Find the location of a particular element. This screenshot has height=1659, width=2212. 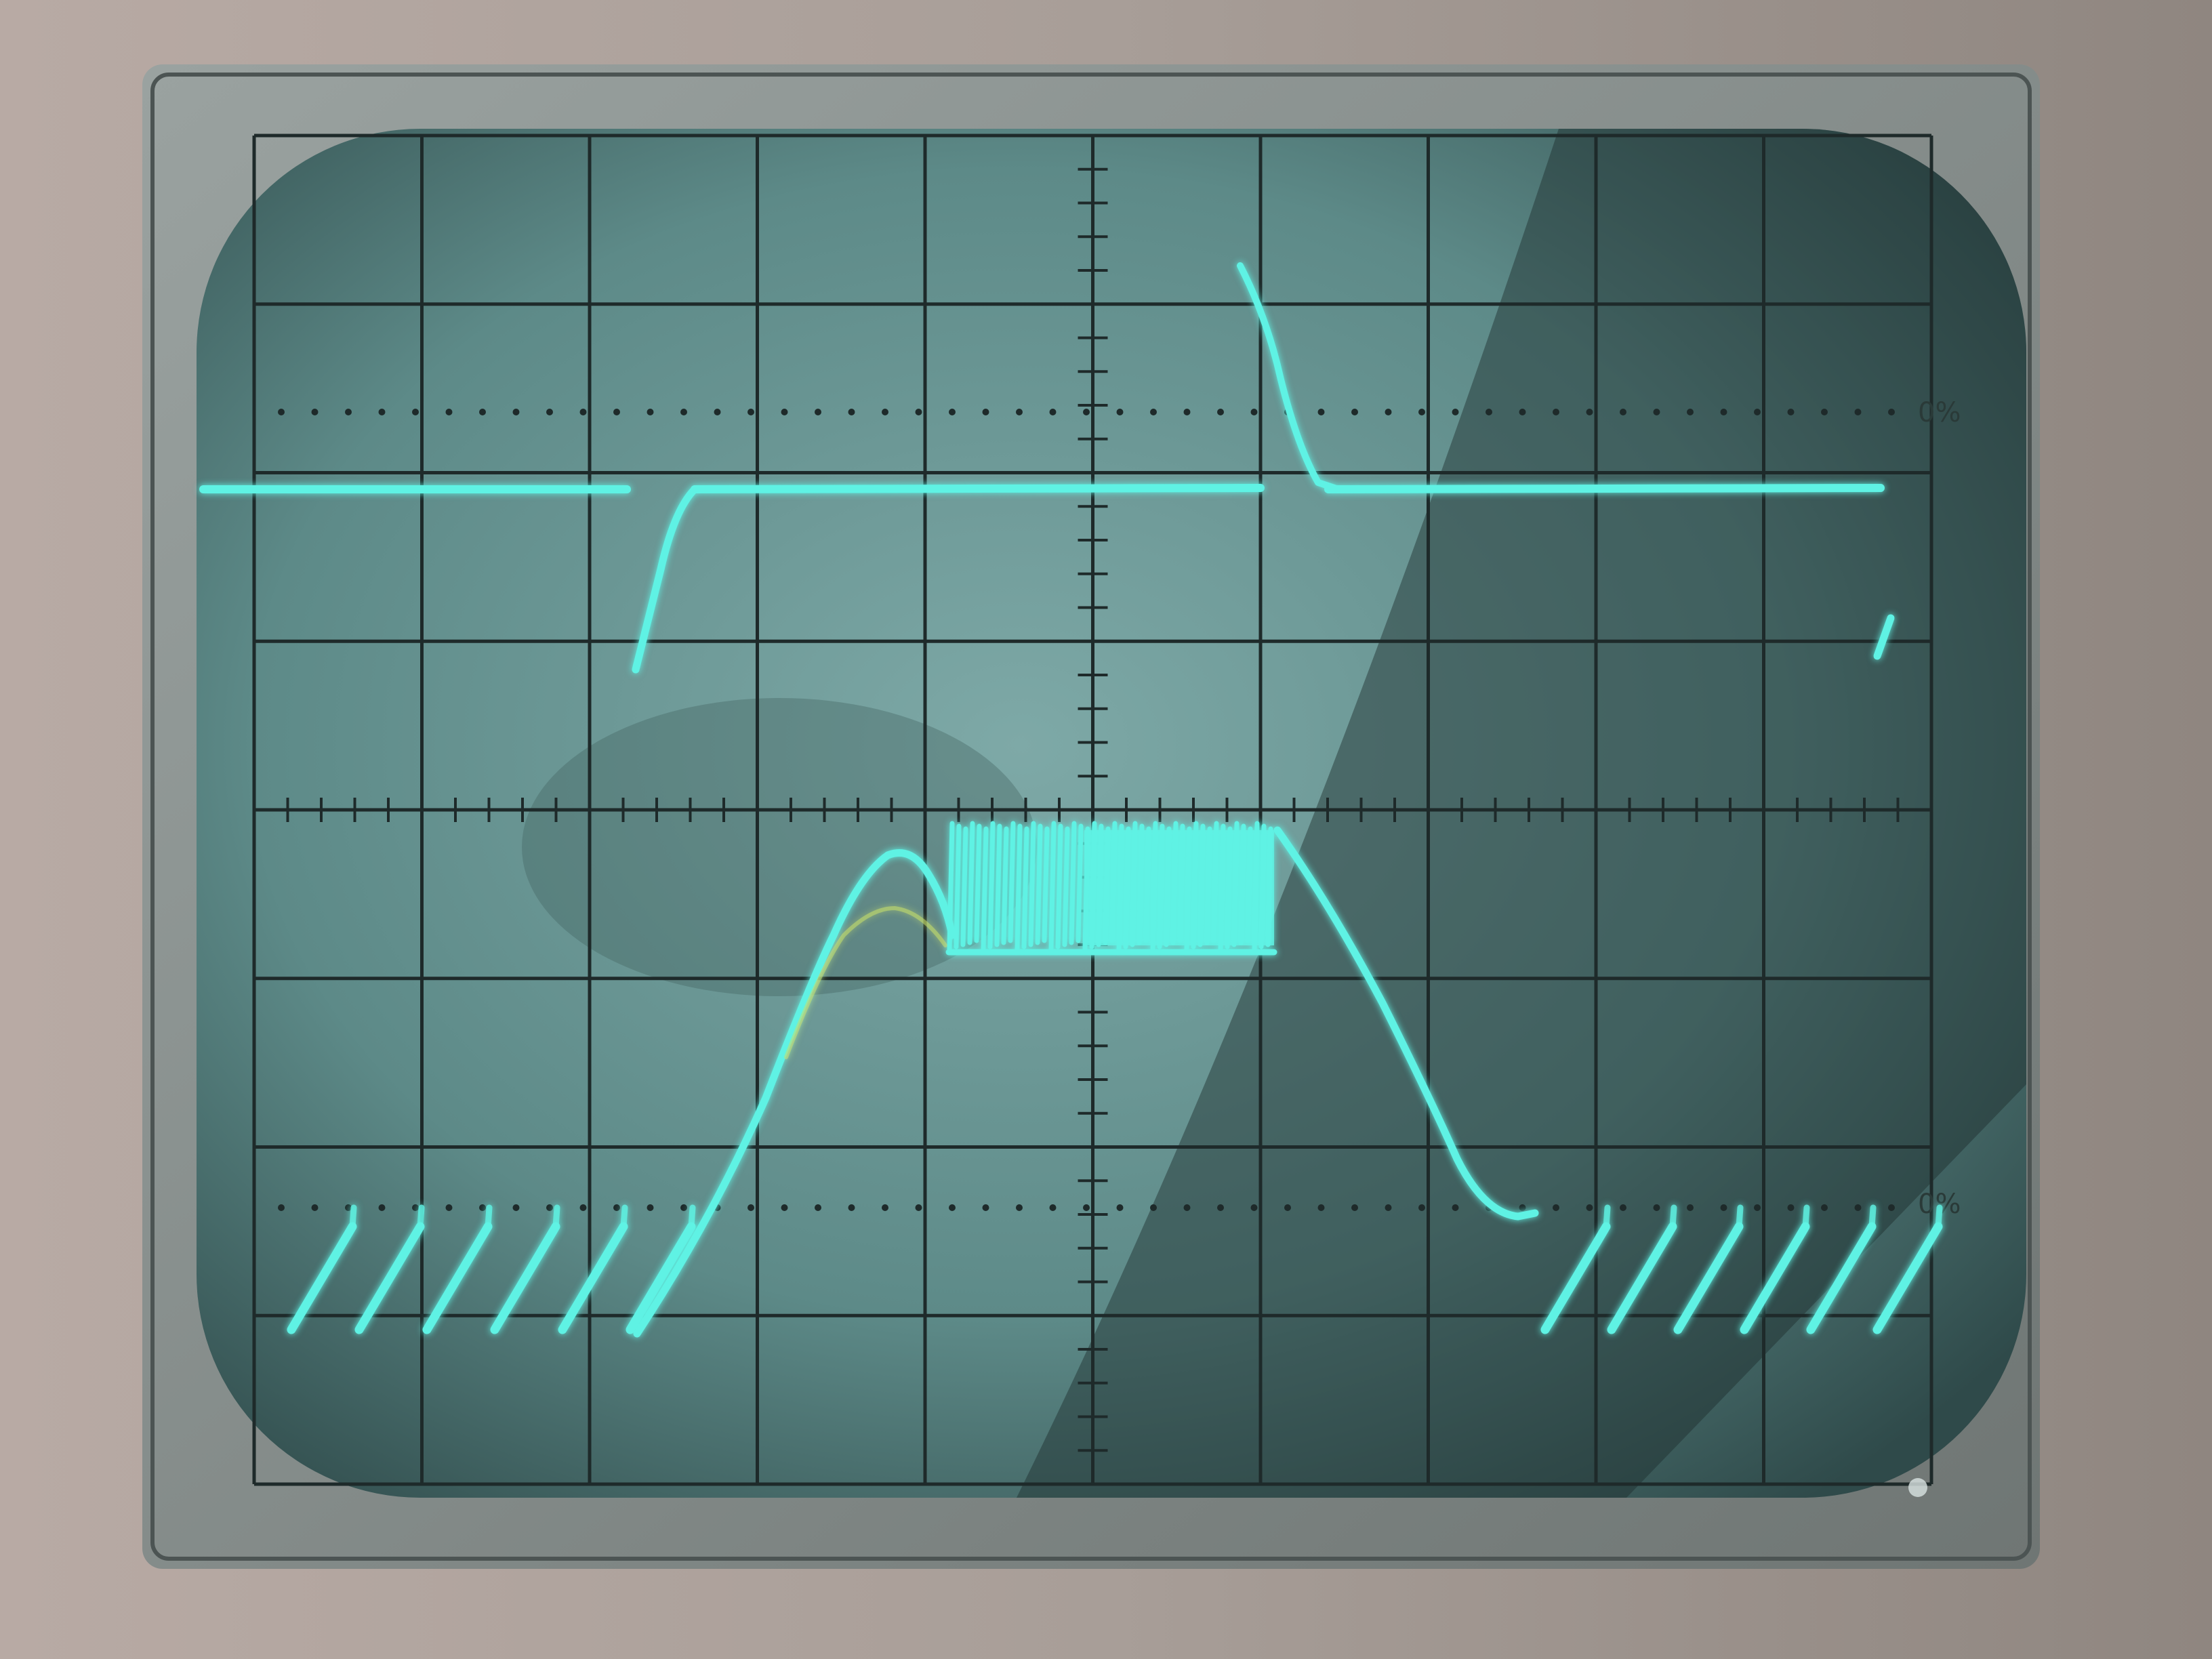

upper-trace-dip is located at coordinates (665, 579).